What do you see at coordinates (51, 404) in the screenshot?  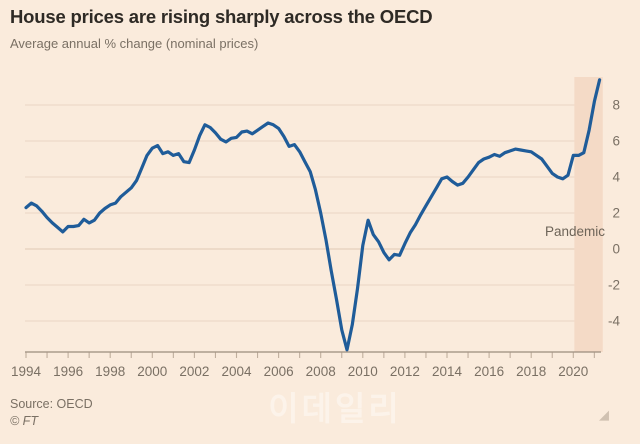 I see `source-label: Source: OECD` at bounding box center [51, 404].